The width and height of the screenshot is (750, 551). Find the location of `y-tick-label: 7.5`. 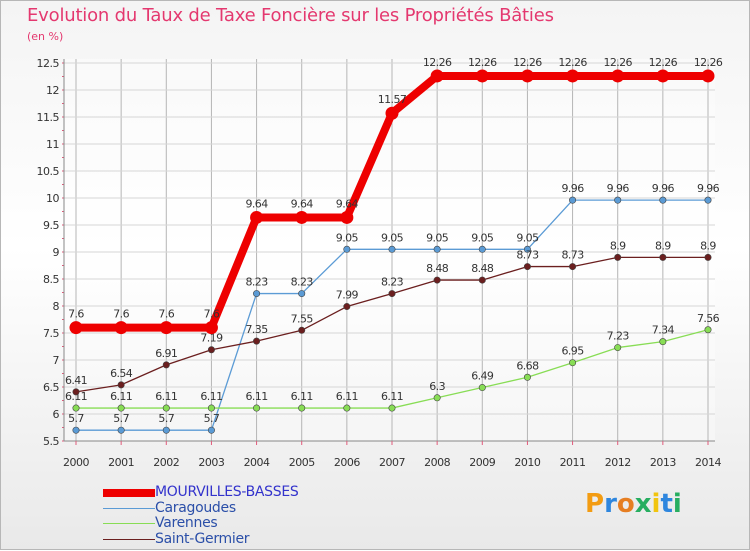

y-tick-label: 7.5 is located at coordinates (51, 333).